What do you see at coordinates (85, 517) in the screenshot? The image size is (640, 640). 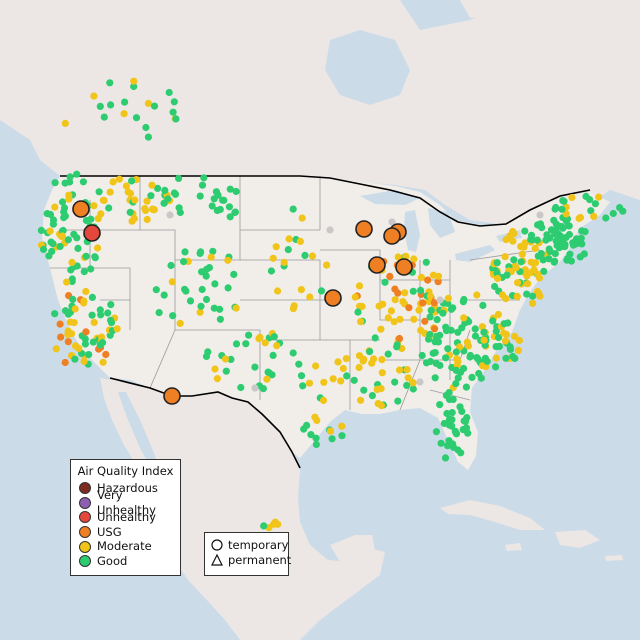 I see `unhealthy-swatch` at bounding box center [85, 517].